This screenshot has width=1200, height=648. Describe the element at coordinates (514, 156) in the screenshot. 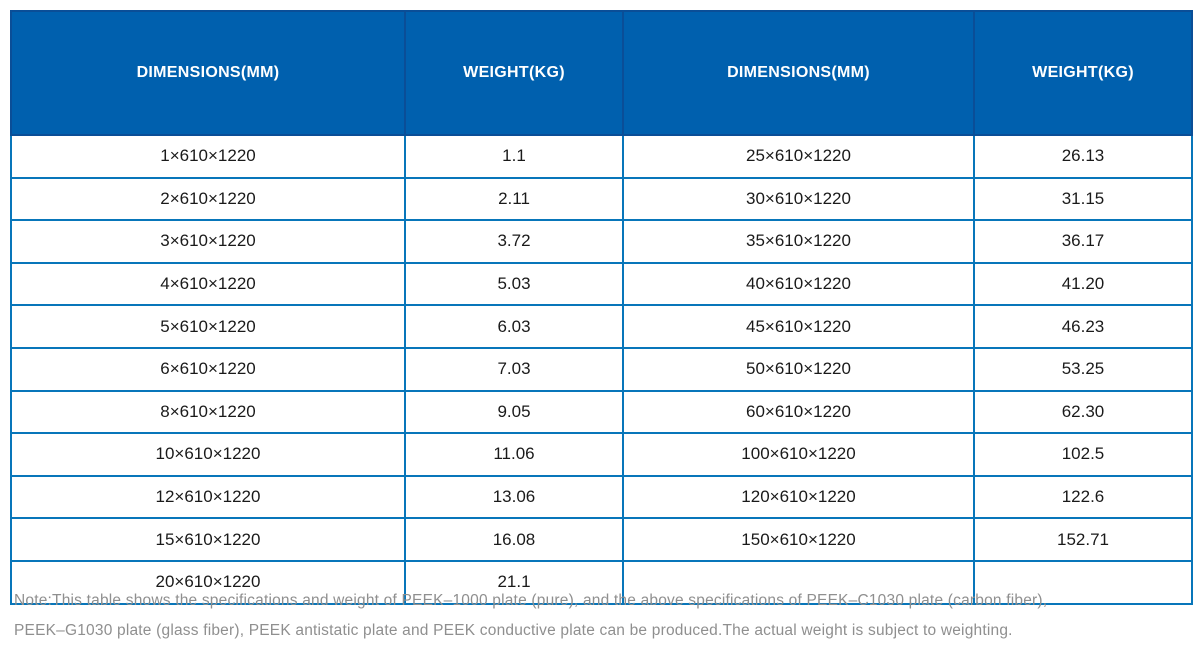

I see `weight-cell: 1.1` at that location.